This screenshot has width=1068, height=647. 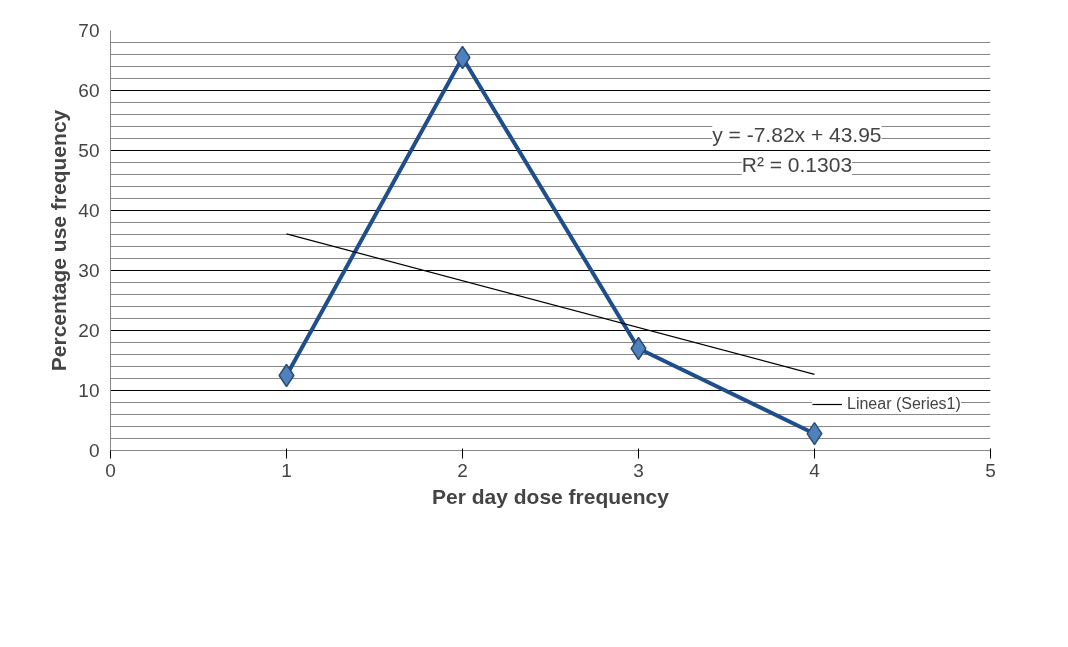 I want to click on annotation: R² = 0.1303, so click(x=797, y=165).